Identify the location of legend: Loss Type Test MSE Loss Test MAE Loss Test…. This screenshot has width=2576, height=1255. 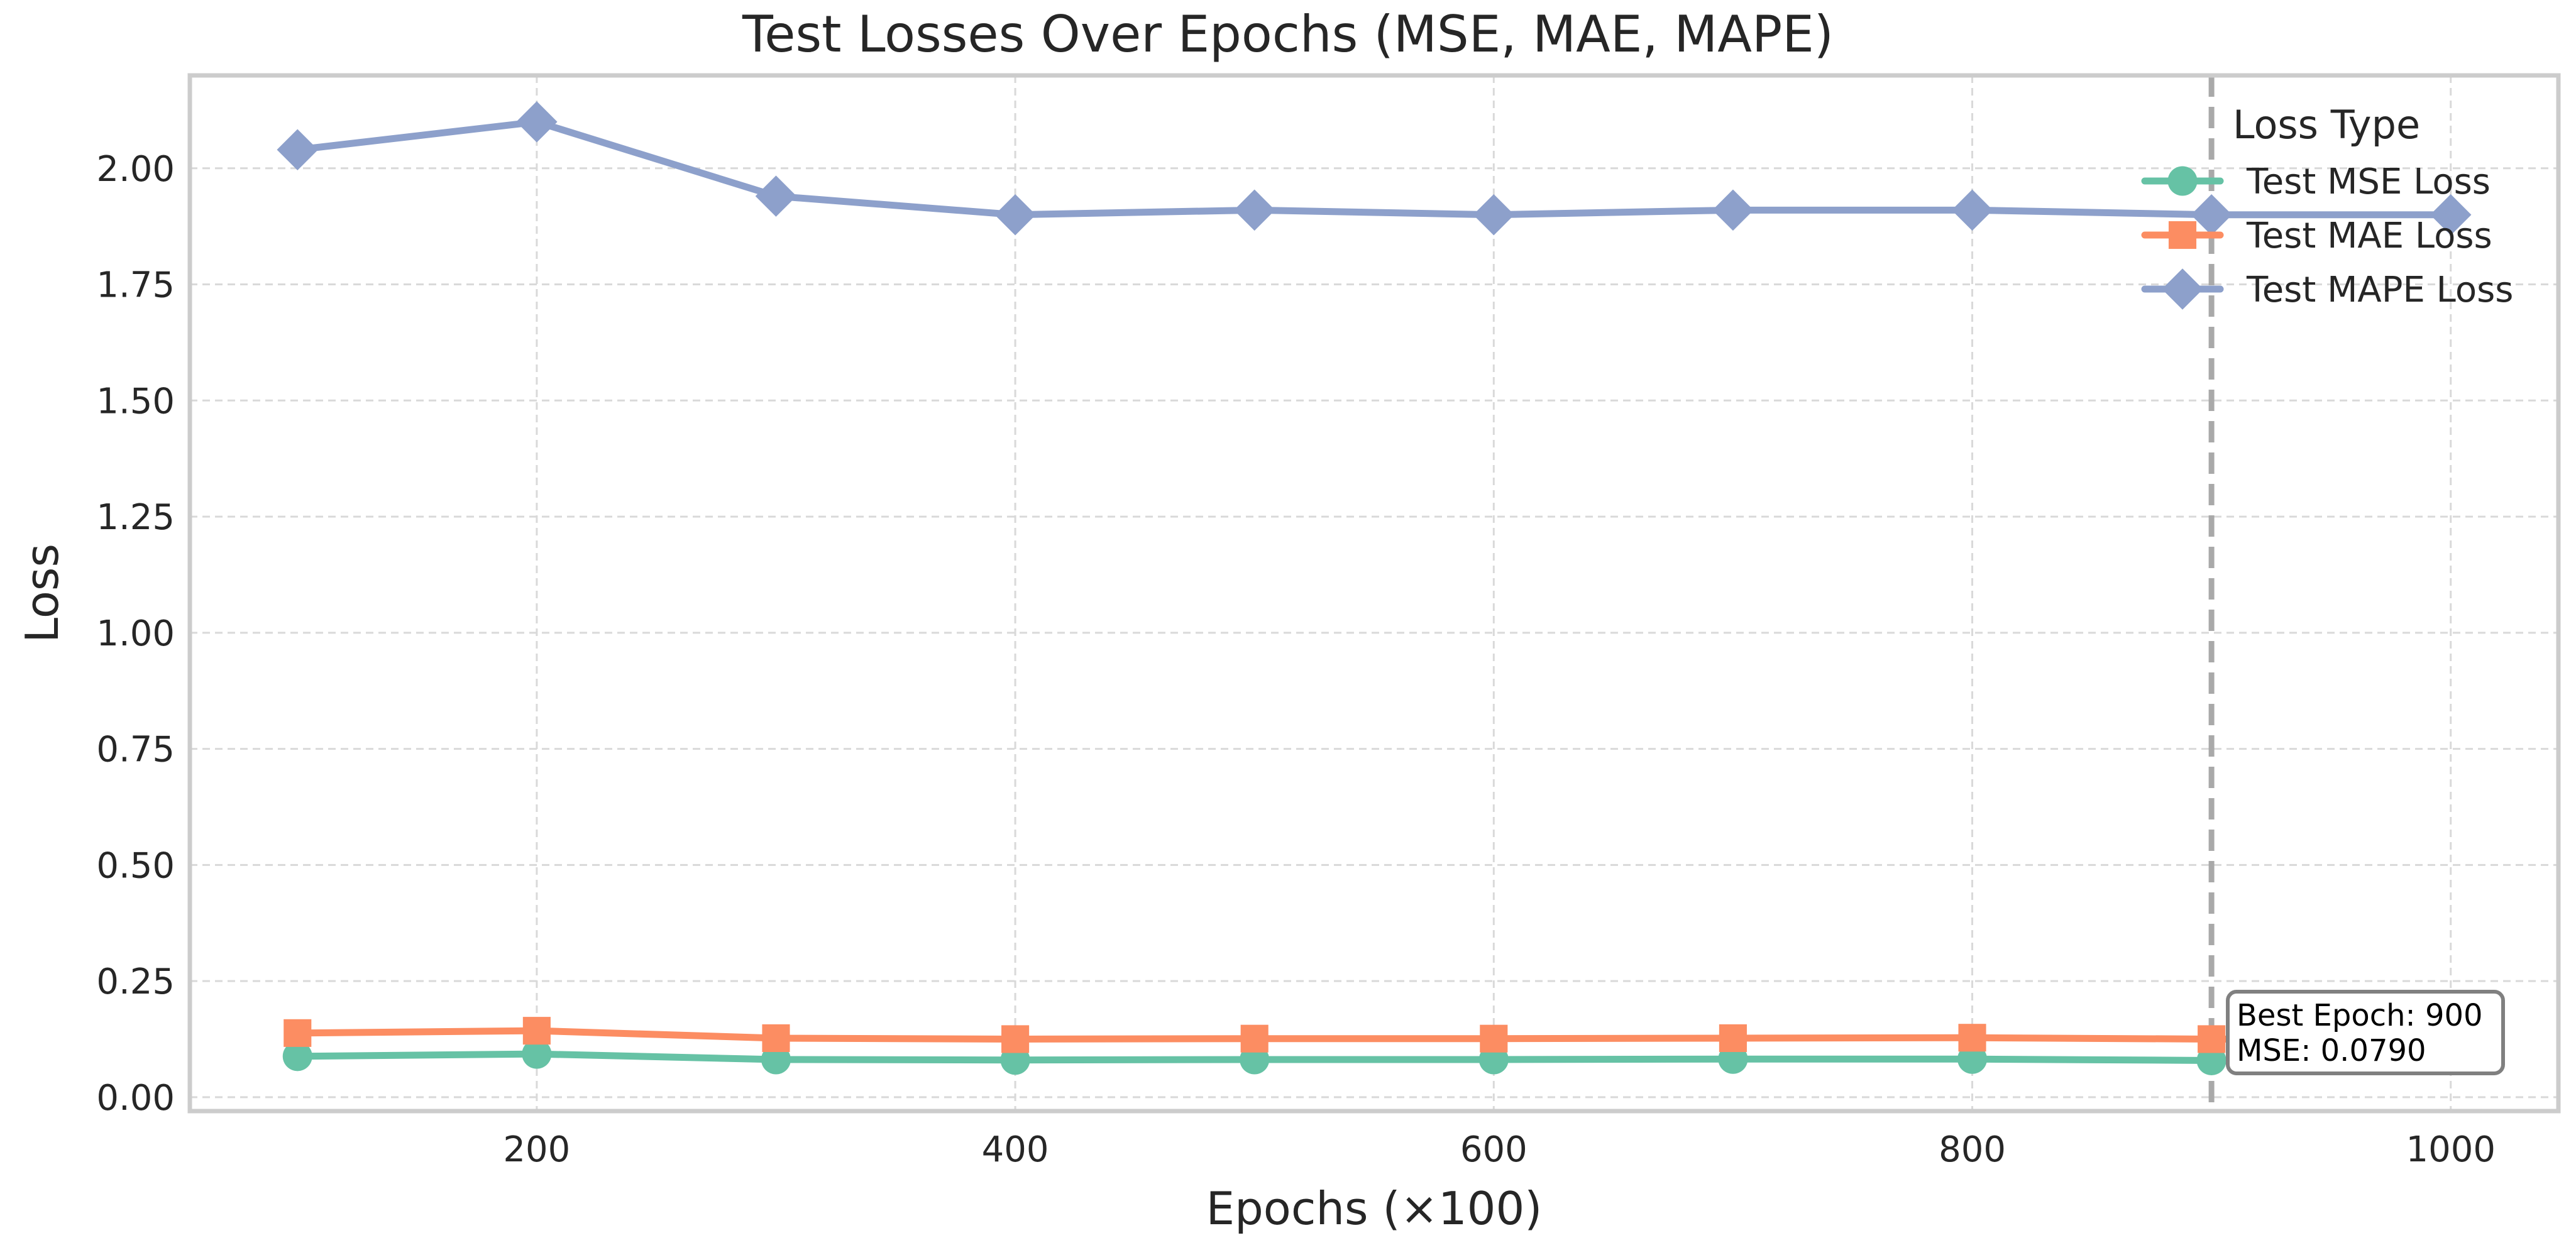
(2327, 206).